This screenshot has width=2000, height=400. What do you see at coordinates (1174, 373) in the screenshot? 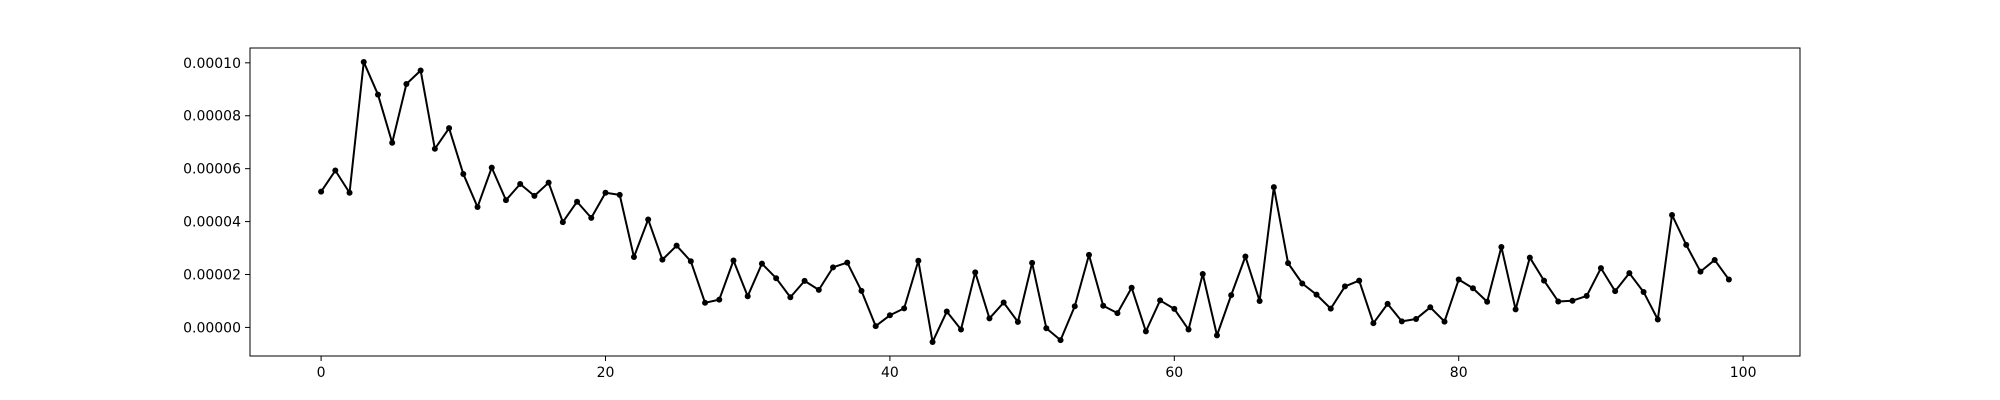
I see `x-tick-label: 60` at bounding box center [1174, 373].